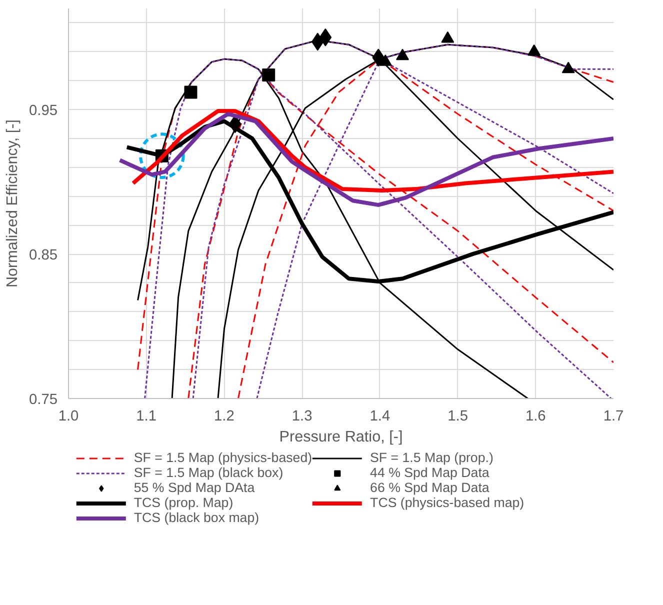 The height and width of the screenshot is (605, 663). I want to click on legend-label: 55 % Spd Map DAta, so click(194, 487).